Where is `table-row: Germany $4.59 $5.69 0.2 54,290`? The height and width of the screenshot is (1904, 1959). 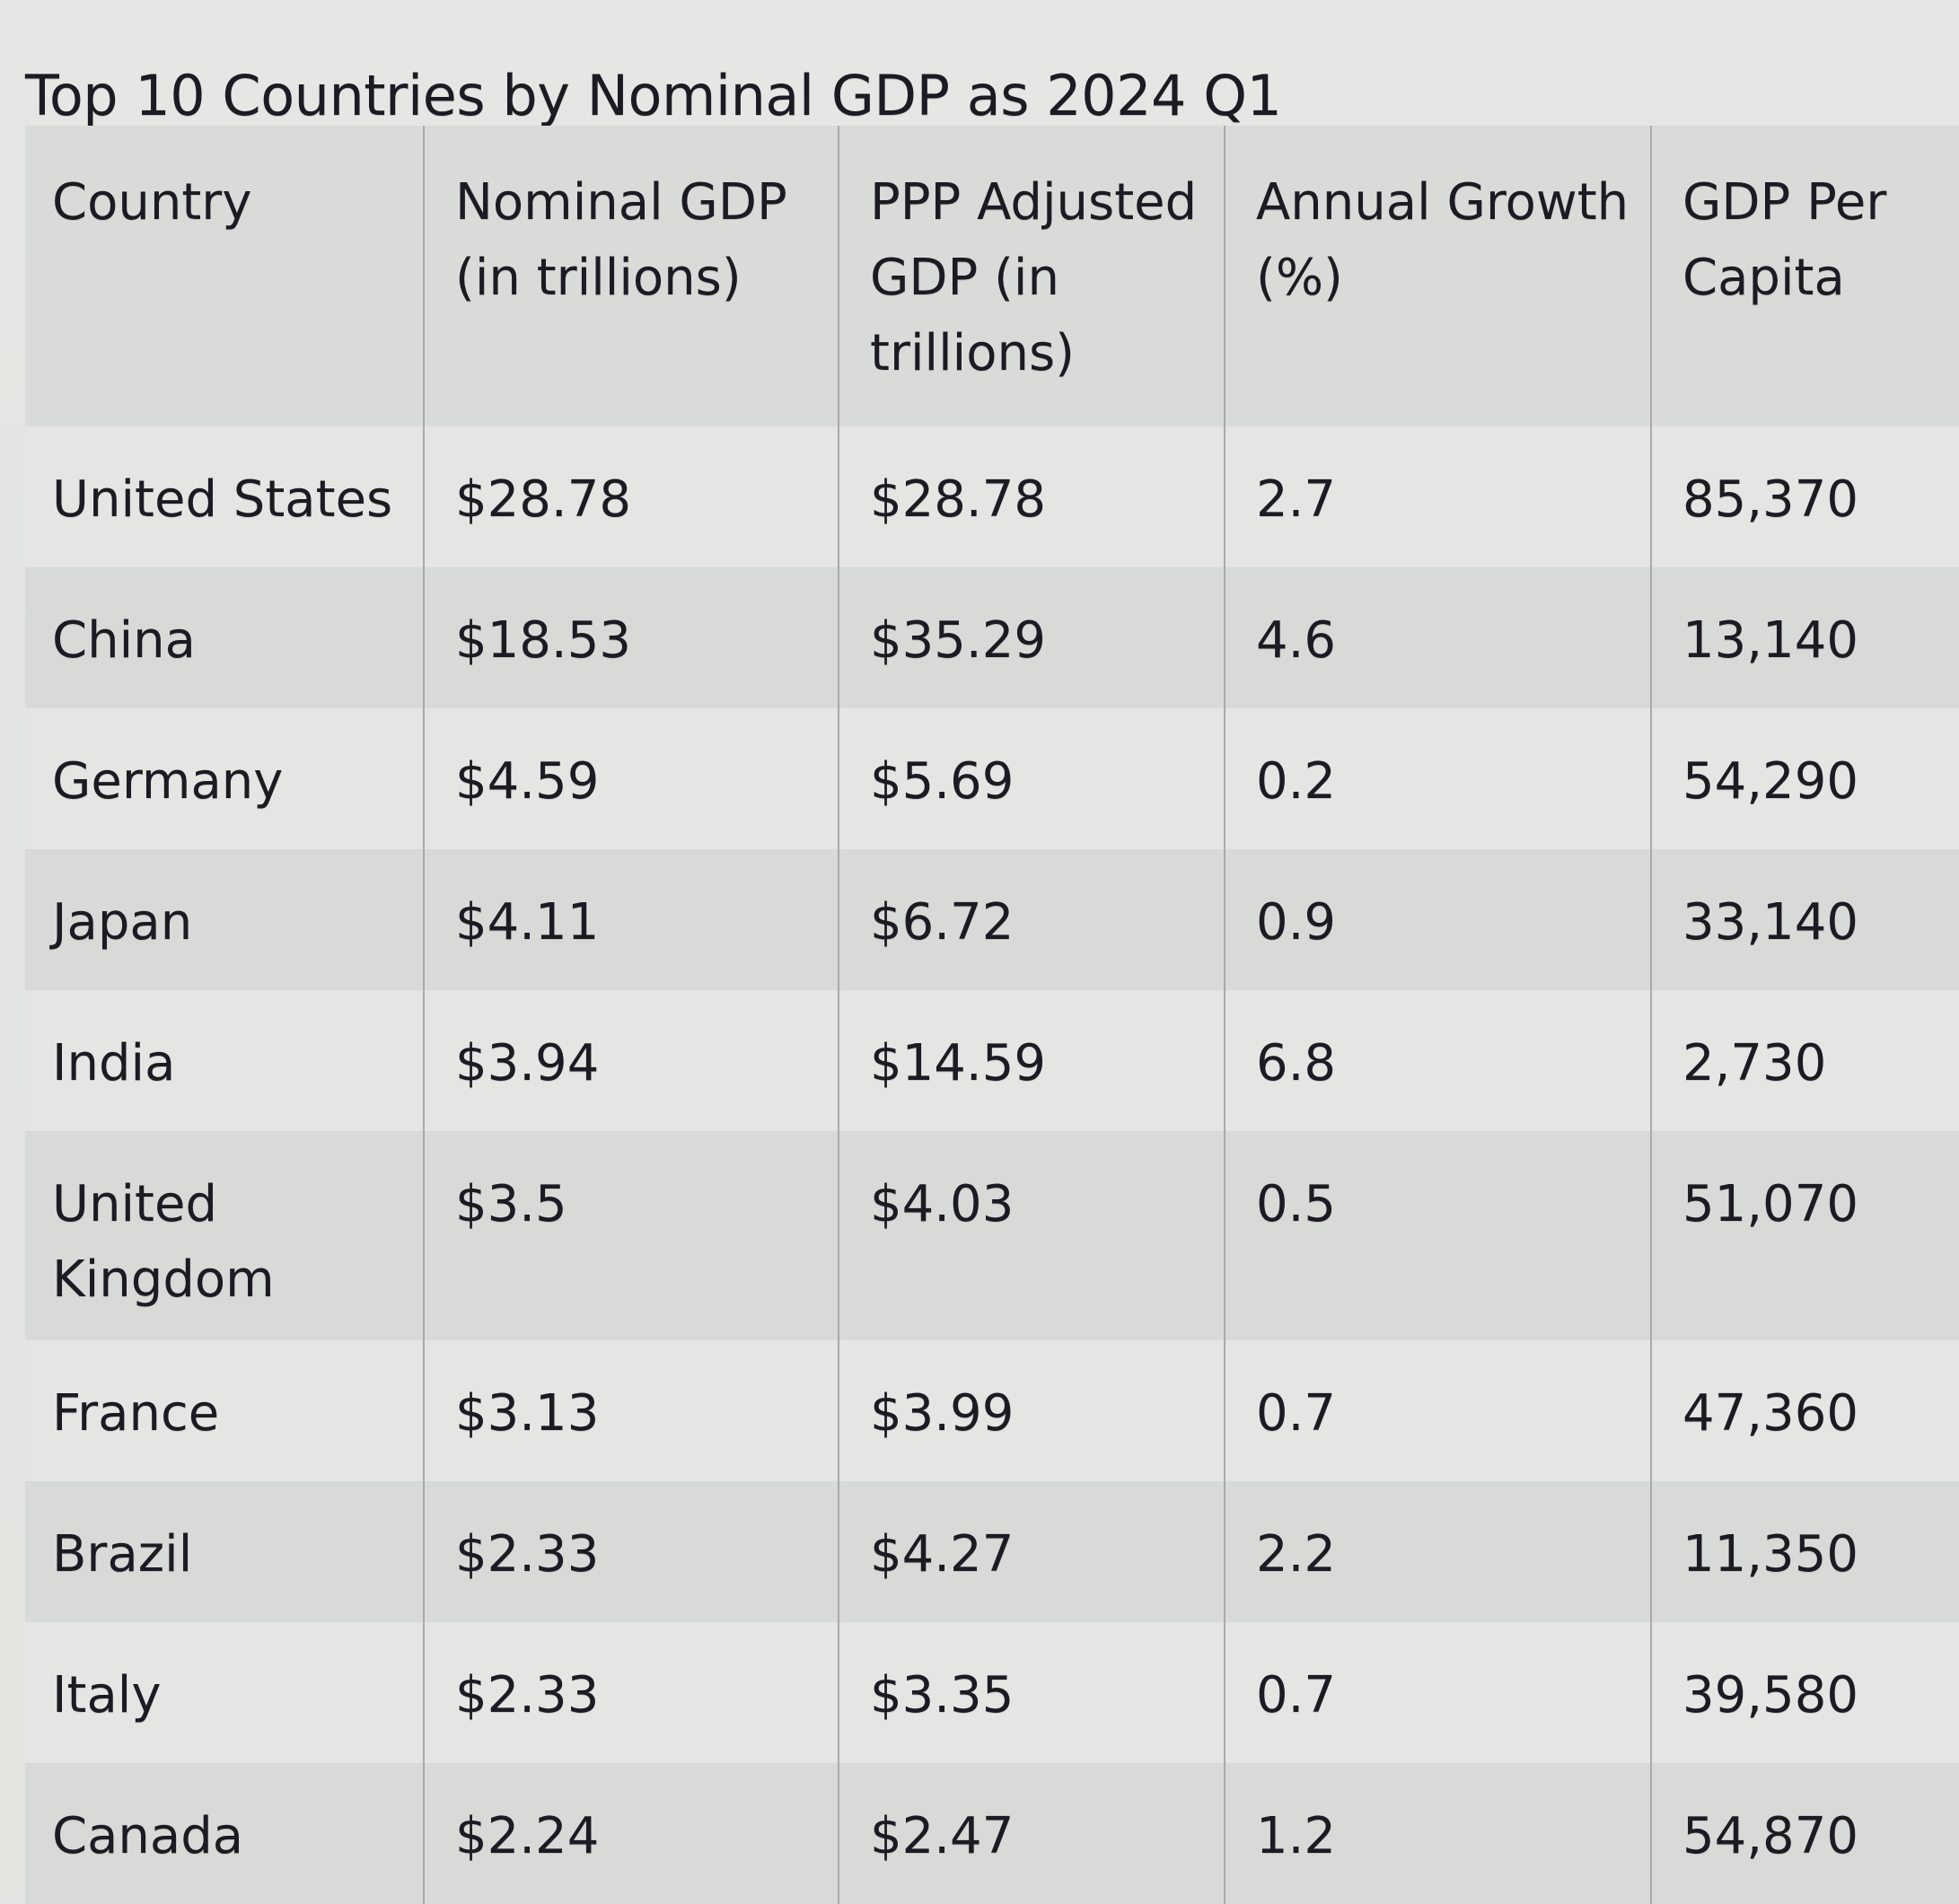 table-row: Germany $4.59 $5.69 0.2 54,290 is located at coordinates (992, 778).